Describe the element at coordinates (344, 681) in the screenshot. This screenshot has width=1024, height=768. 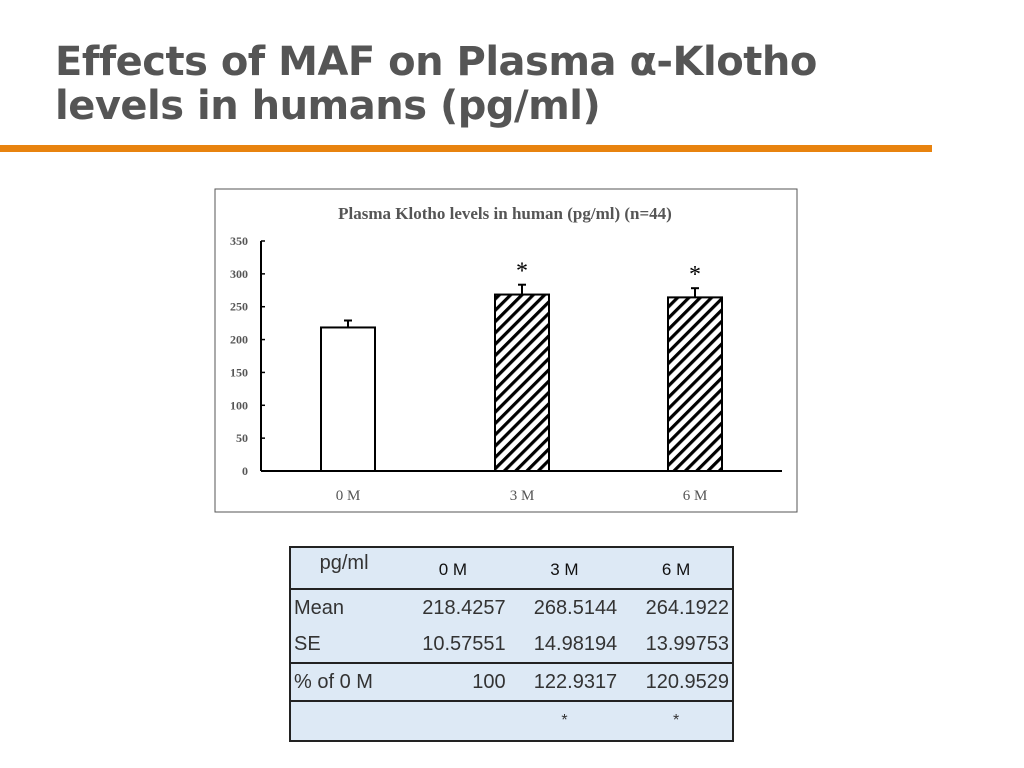
I see `cell: % of 0 M` at that location.